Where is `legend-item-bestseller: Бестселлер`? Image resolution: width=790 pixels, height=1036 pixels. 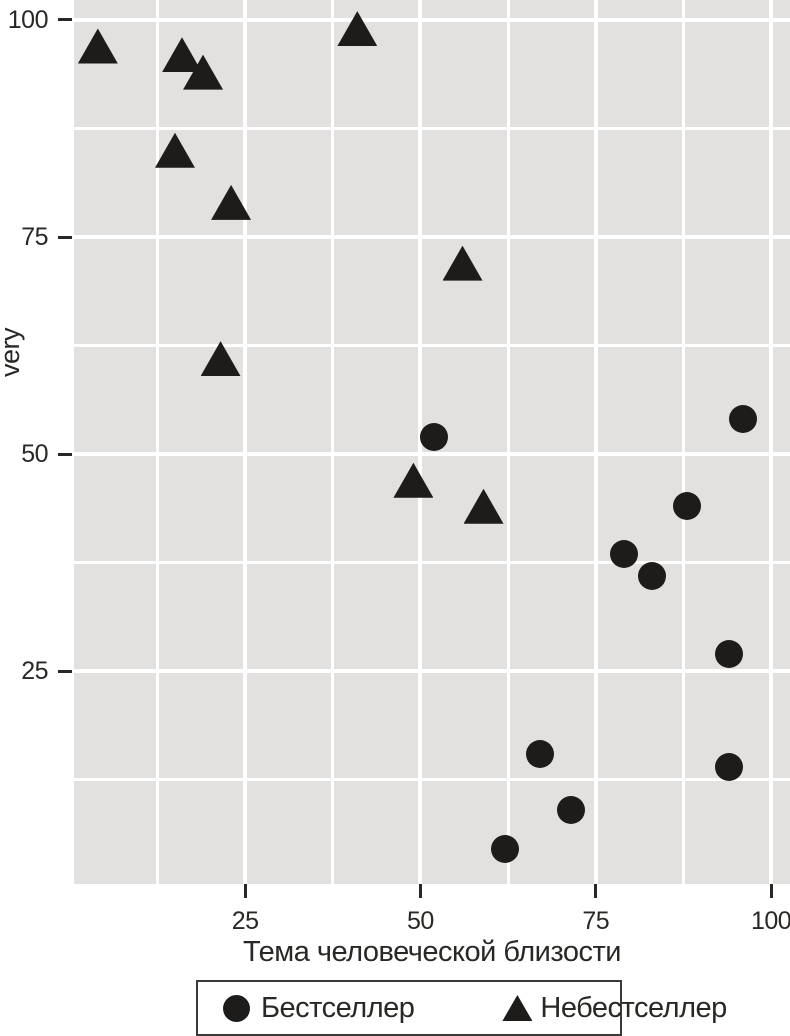
legend-item-bestseller: Бестселлер is located at coordinates (319, 1008).